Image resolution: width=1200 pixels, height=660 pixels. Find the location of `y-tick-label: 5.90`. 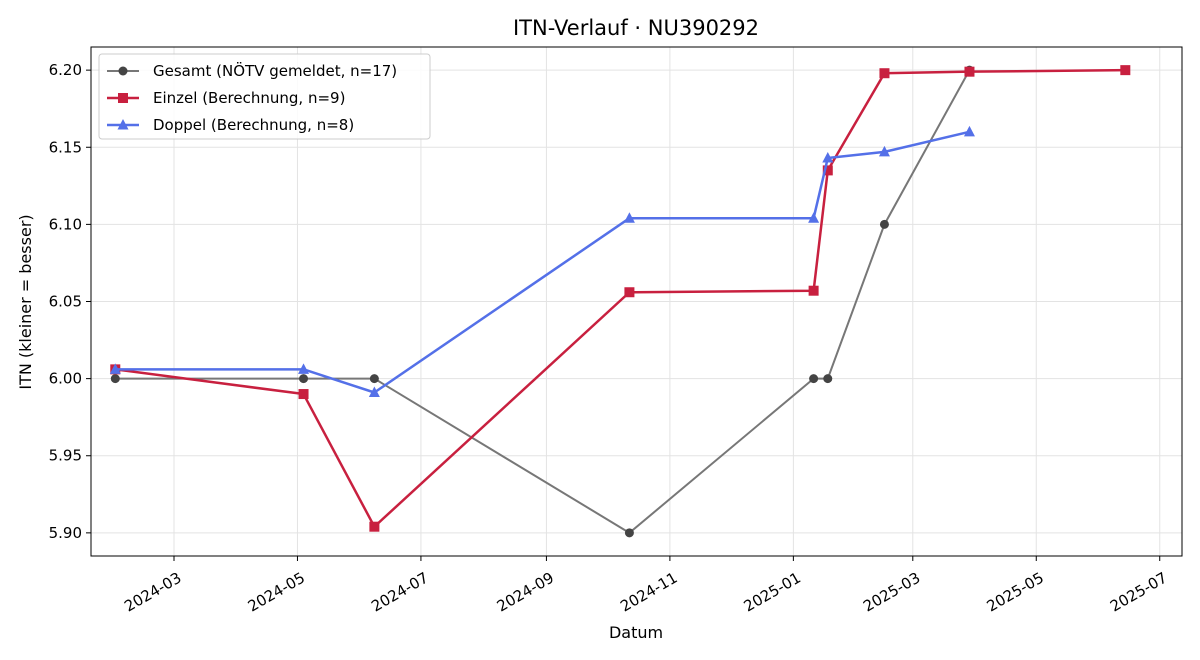

y-tick-label: 5.90 is located at coordinates (65, 533).